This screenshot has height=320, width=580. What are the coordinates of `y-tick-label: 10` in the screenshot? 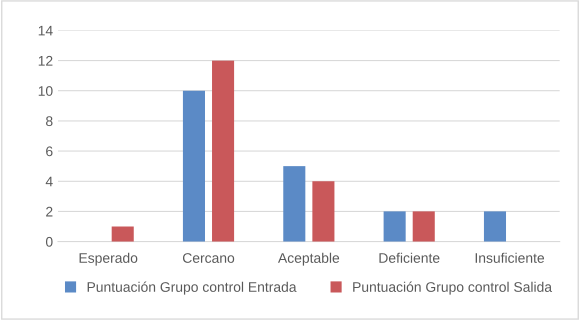 It's located at (45, 91).